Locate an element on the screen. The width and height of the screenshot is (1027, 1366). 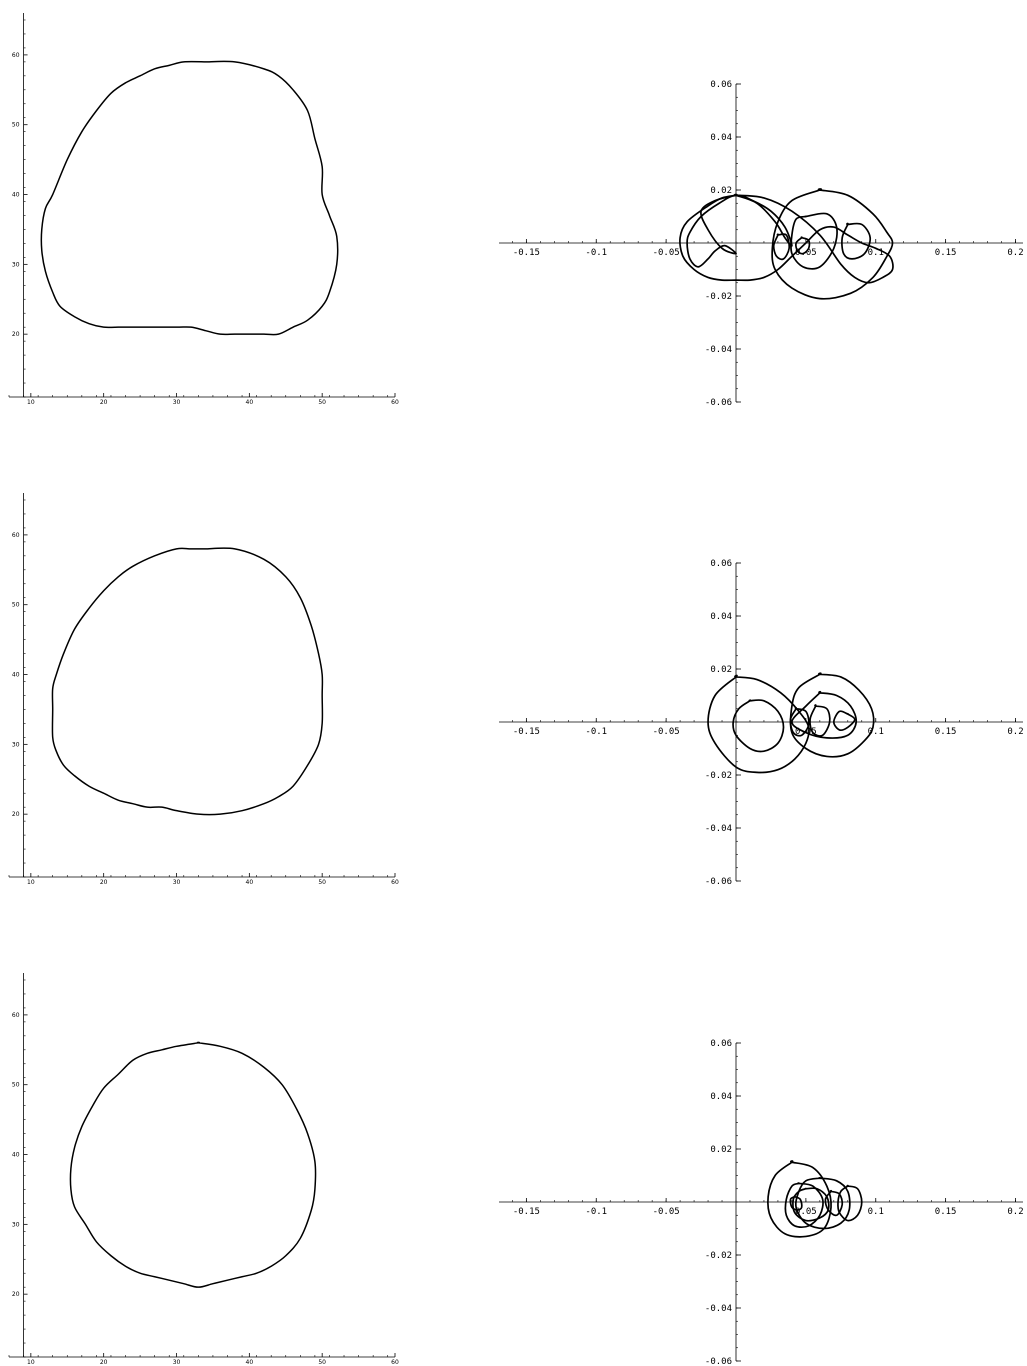
chart-row2-left: 10 20 30 40 50 60 20 30 40 50 60 is located at coordinates (203, 689).